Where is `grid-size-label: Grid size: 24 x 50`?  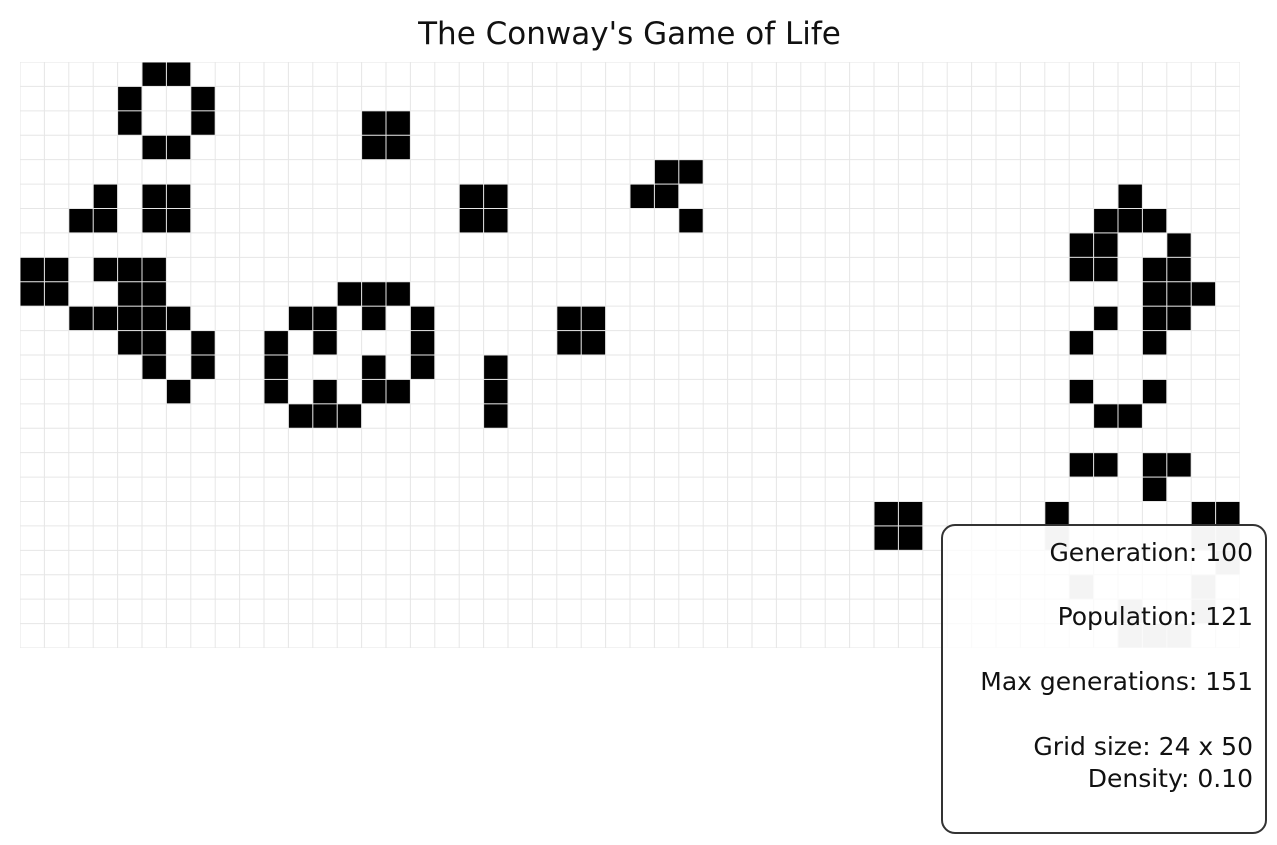
grid-size-label: Grid size: 24 x 50 is located at coordinates (1143, 746).